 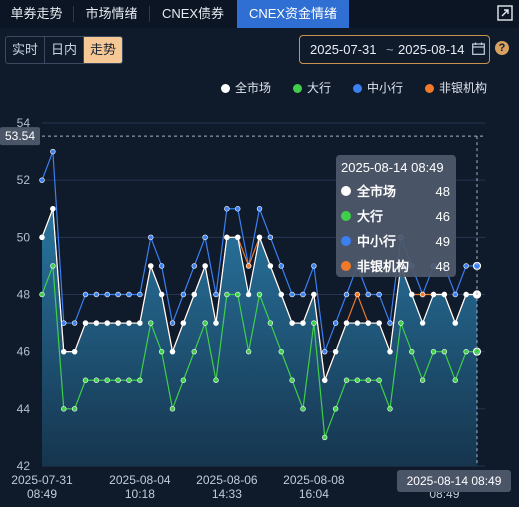 I want to click on help-icon: ?, so click(x=502, y=48).